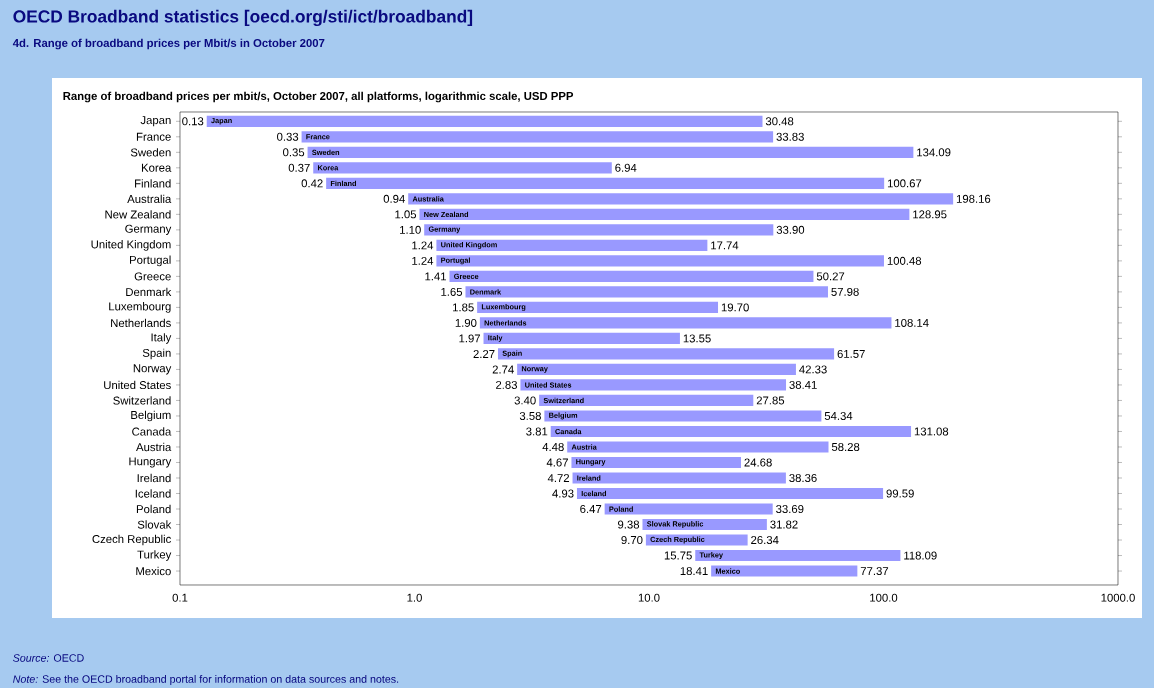 The image size is (1154, 689). I want to click on chart-title: OECD Broadband statistics [oecd.org/sti/ict/broadband], so click(243, 17).